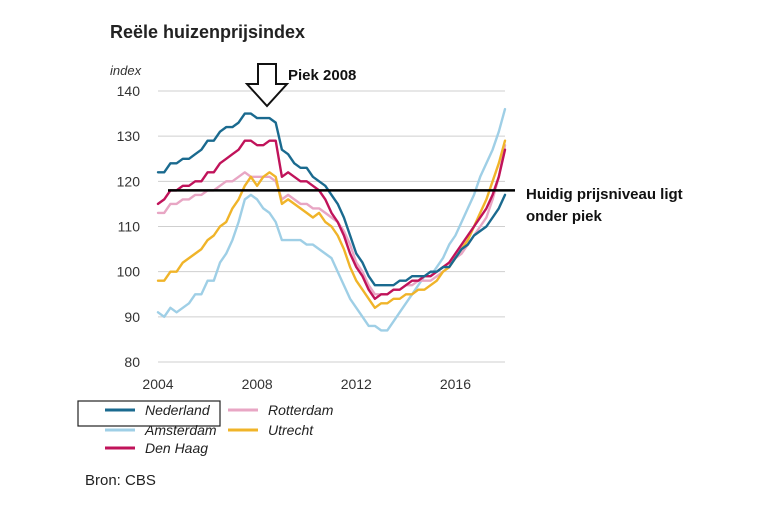 The width and height of the screenshot is (770, 513). I want to click on y-tick-labels: 140 130 120 110 100 90 80, so click(129, 226).